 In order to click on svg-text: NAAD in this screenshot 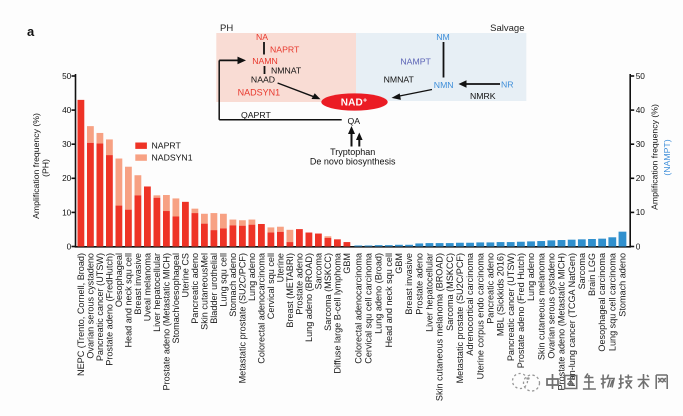, I will do `click(263, 79)`.